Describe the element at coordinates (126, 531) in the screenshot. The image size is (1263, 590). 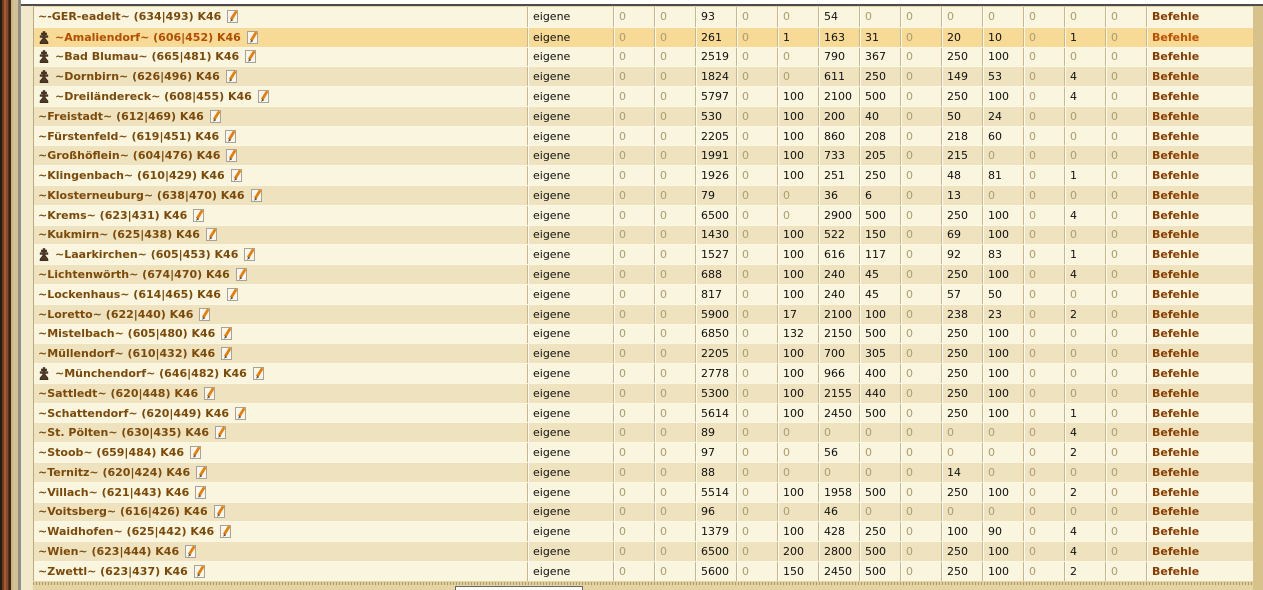
I see `village-link: ~Waidhofen~ (625|442) K46` at that location.